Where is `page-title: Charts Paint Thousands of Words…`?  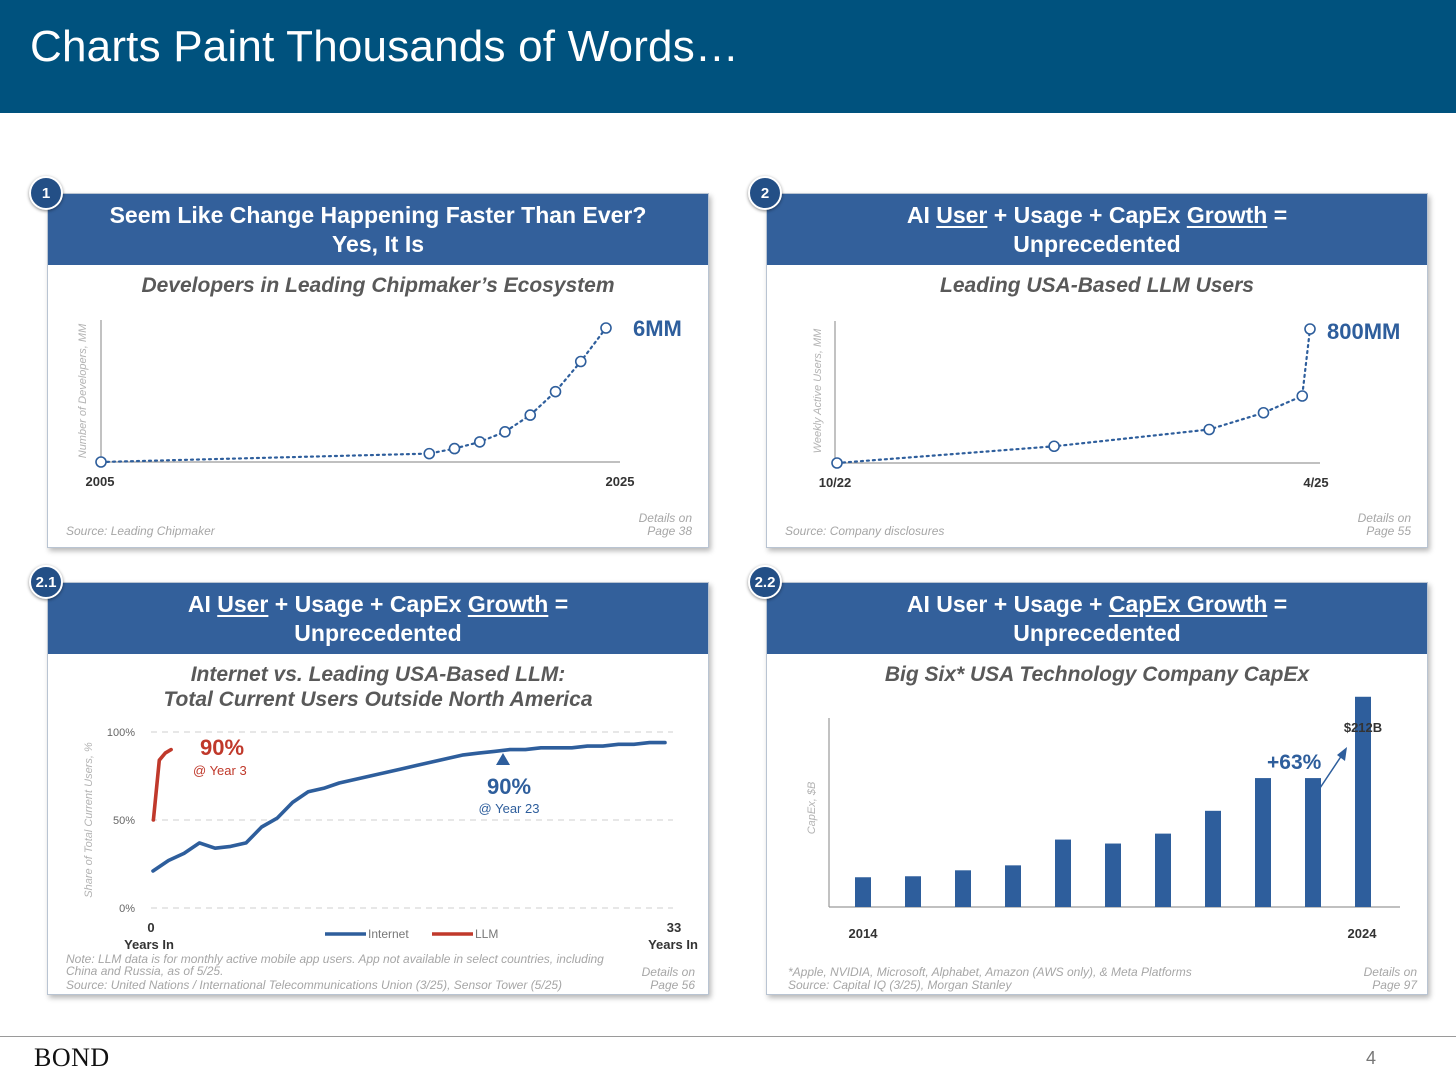 page-title: Charts Paint Thousands of Words… is located at coordinates (385, 46).